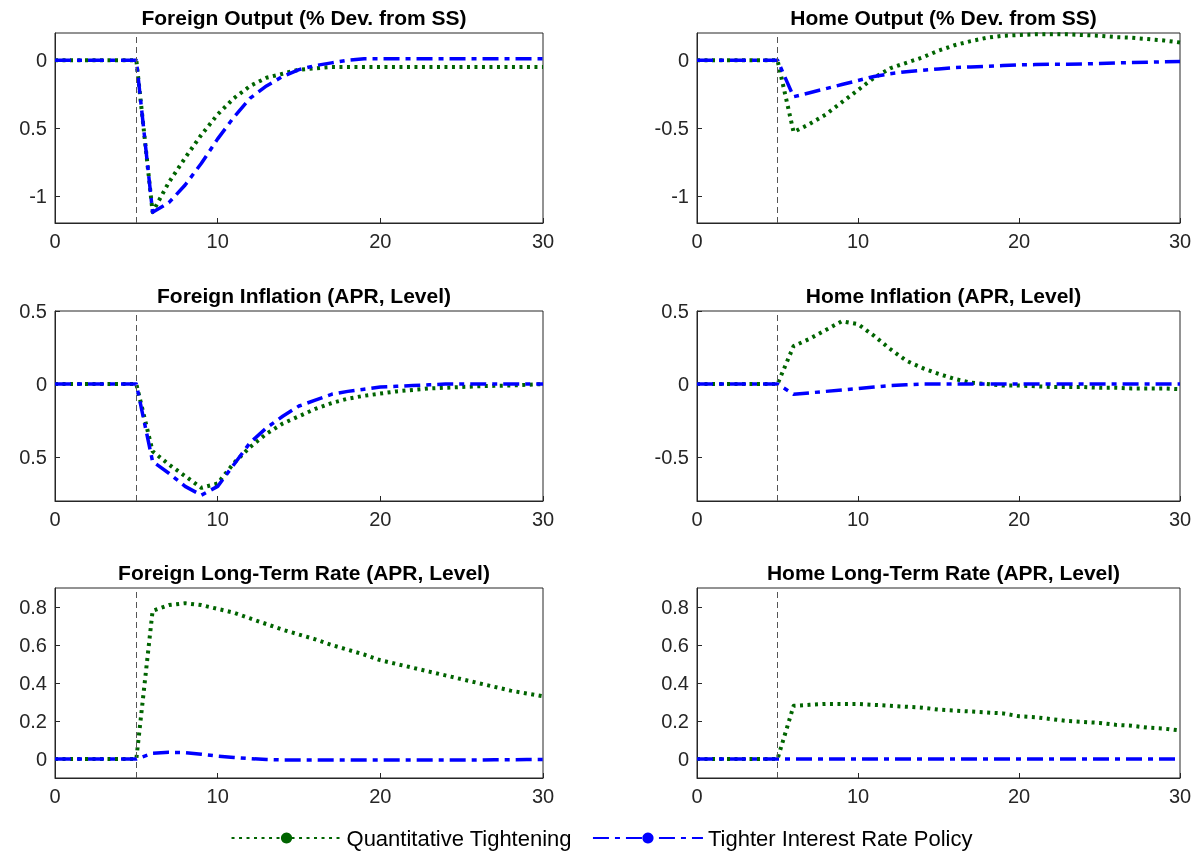 The width and height of the screenshot is (1203, 860). I want to click on chart-title: Foreign Long-Term Rate (APR, Level), so click(304, 572).